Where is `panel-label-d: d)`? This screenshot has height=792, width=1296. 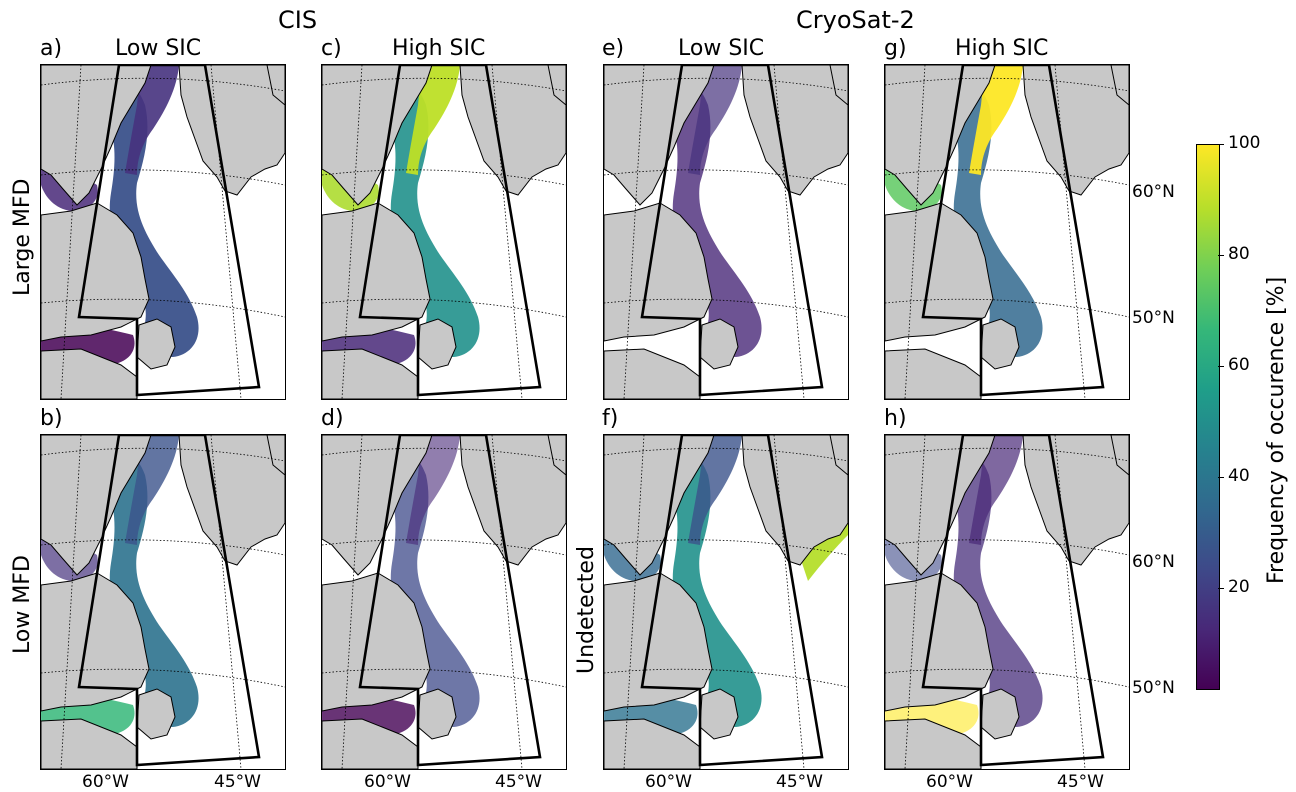
panel-label-d: d) is located at coordinates (332, 418).